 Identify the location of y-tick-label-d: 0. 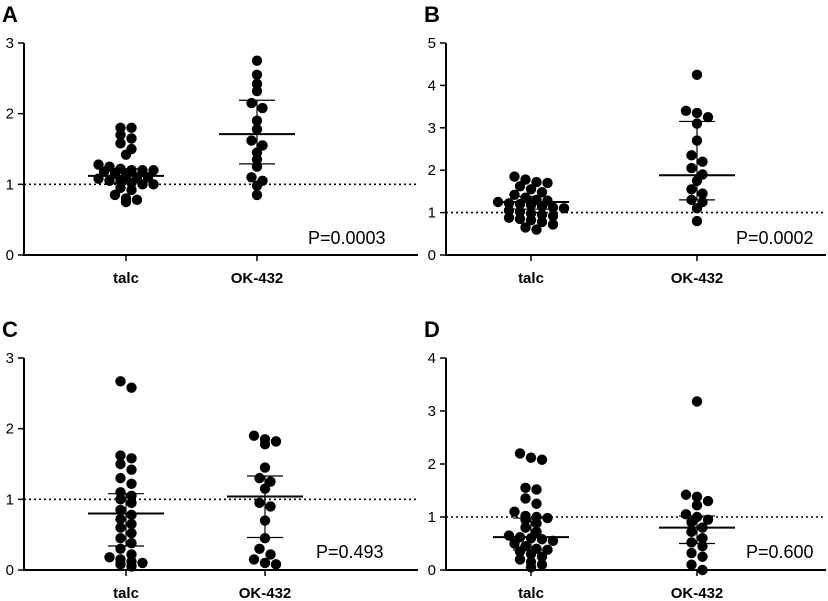
(432, 570).